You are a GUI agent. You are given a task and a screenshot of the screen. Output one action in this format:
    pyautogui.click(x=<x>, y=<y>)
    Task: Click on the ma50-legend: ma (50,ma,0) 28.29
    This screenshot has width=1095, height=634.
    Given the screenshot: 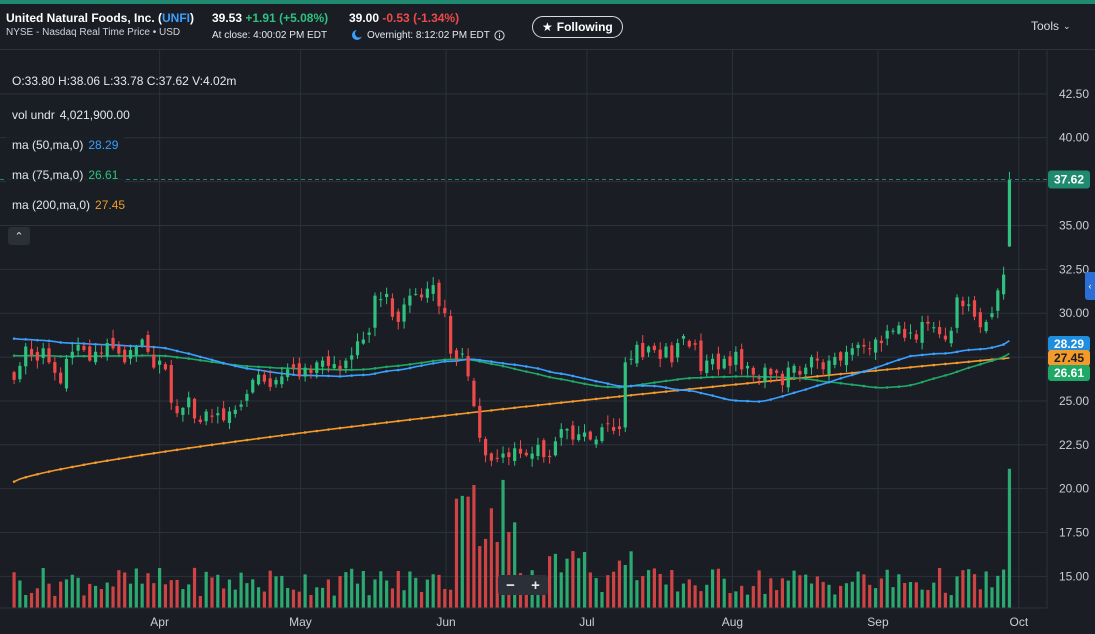 What is the action you would take?
    pyautogui.click(x=65, y=145)
    